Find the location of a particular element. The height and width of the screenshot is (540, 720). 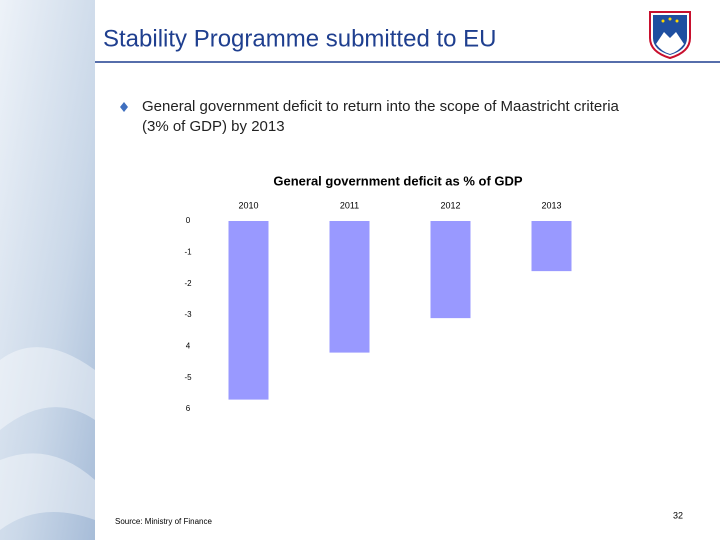

x-tick-label: 2011 is located at coordinates (349, 205).